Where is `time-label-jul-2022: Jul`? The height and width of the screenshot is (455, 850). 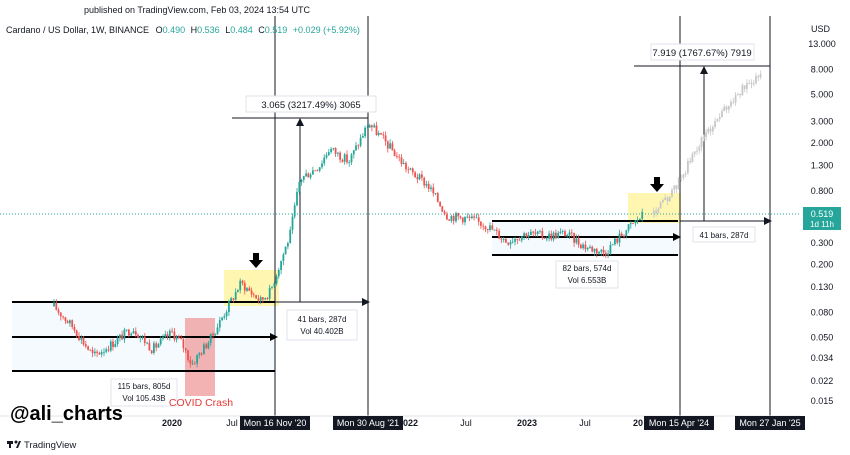
time-label-jul-2022: Jul is located at coordinates (466, 423).